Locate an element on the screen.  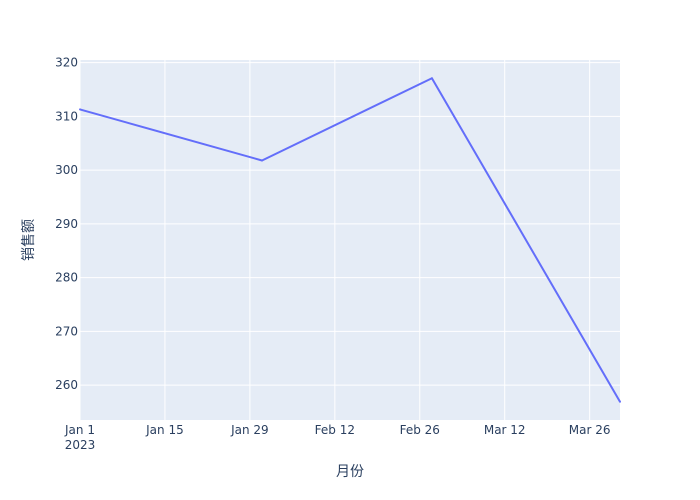
x-tick-sublabel: 2023 is located at coordinates (80, 445).